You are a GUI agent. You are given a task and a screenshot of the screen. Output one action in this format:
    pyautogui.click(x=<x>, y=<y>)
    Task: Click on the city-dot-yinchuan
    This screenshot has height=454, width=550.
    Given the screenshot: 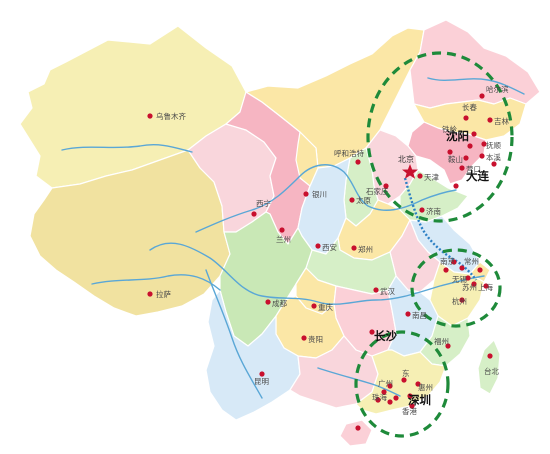 What is the action you would take?
    pyautogui.click(x=306, y=194)
    